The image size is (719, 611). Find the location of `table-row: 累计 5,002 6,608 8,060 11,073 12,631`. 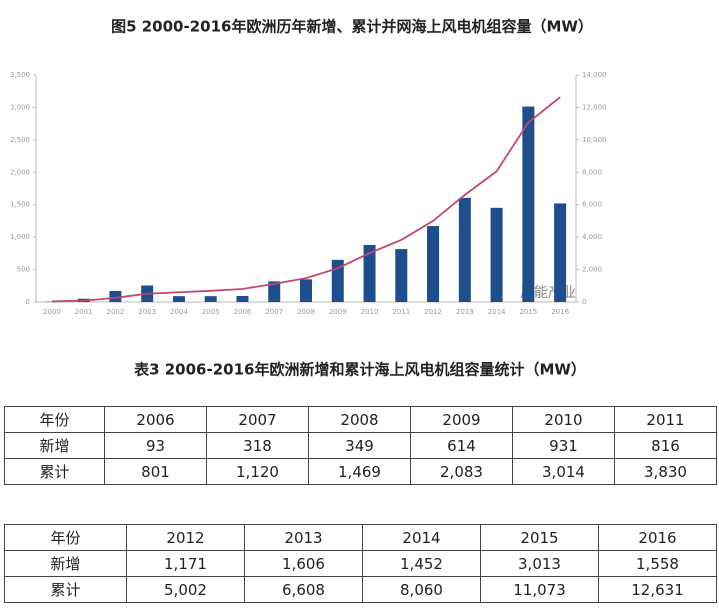

table-row: 累计 5,002 6,608 8,060 11,073 12,631 is located at coordinates (360, 589).